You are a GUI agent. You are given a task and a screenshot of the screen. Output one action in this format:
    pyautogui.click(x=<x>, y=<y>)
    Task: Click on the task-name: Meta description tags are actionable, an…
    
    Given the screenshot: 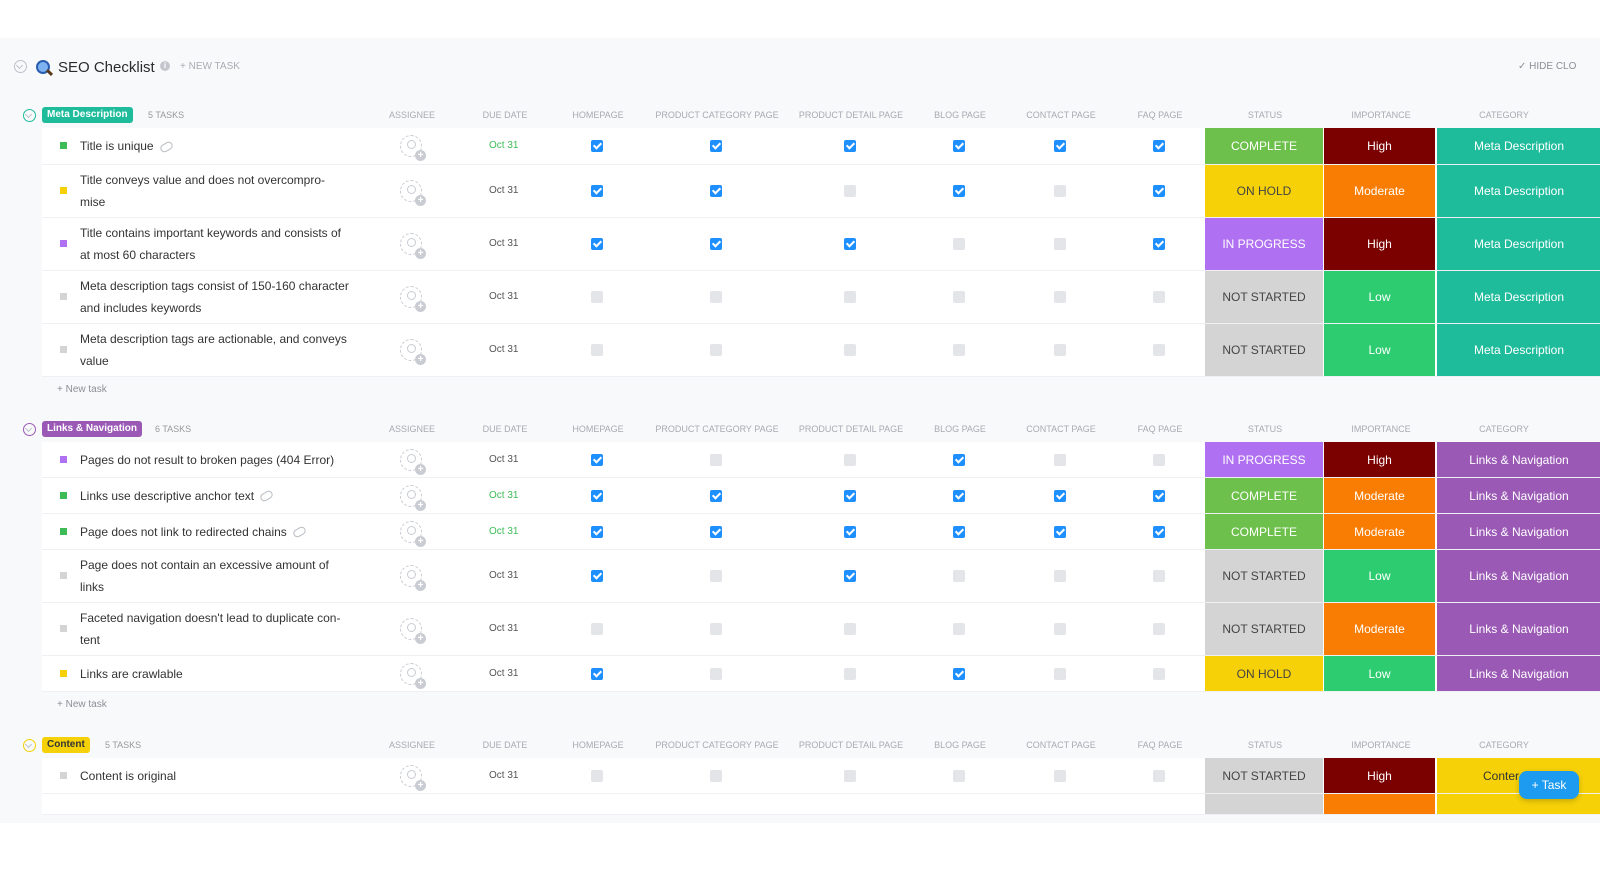 What is the action you would take?
    pyautogui.click(x=222, y=350)
    